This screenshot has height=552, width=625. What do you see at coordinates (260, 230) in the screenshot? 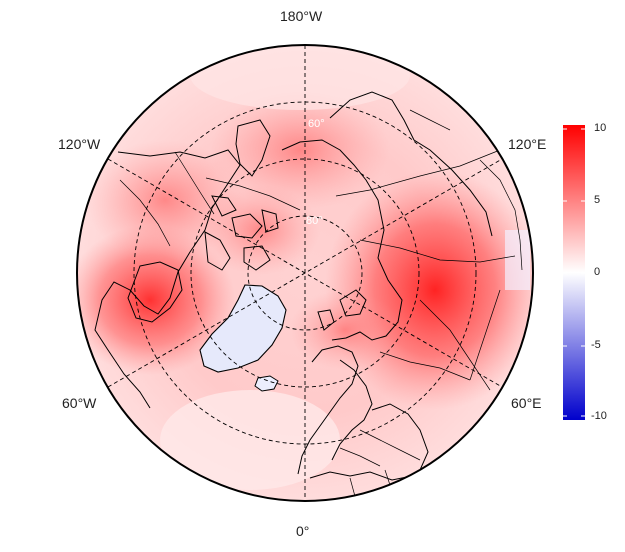
I see `central-warm-patch` at bounding box center [260, 230].